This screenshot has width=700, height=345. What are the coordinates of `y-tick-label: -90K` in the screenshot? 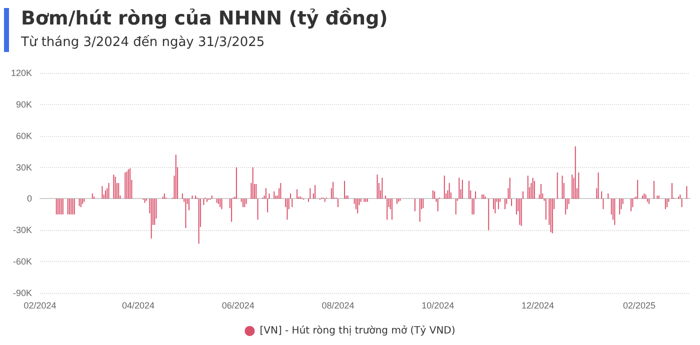 It's located at (22, 293).